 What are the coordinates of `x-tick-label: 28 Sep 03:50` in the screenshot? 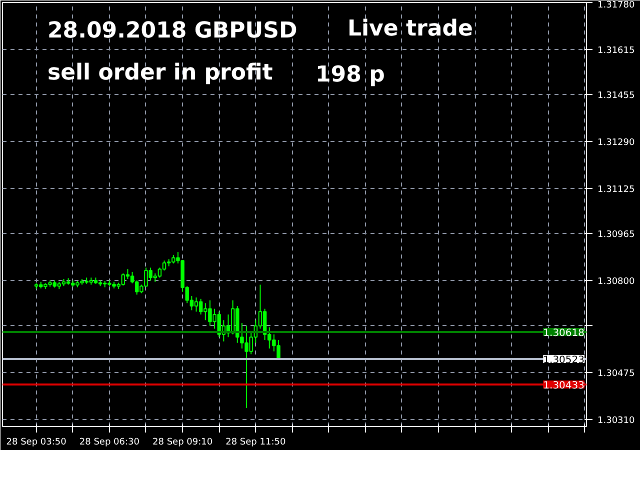 It's located at (36, 443).